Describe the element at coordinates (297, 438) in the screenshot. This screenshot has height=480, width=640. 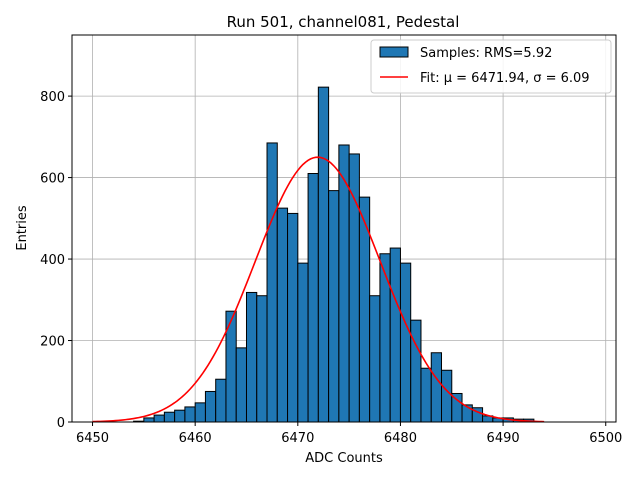
I see `x-tick-label: 6470` at that location.